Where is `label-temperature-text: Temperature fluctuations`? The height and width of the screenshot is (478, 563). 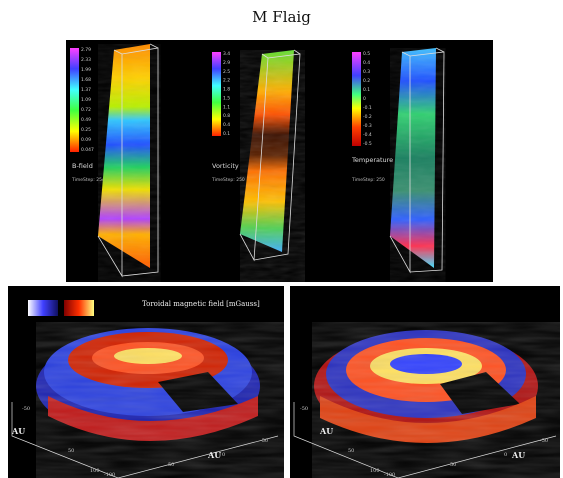 label-temperature-text: Temperature fluctuations is located at coordinates (392, 160).